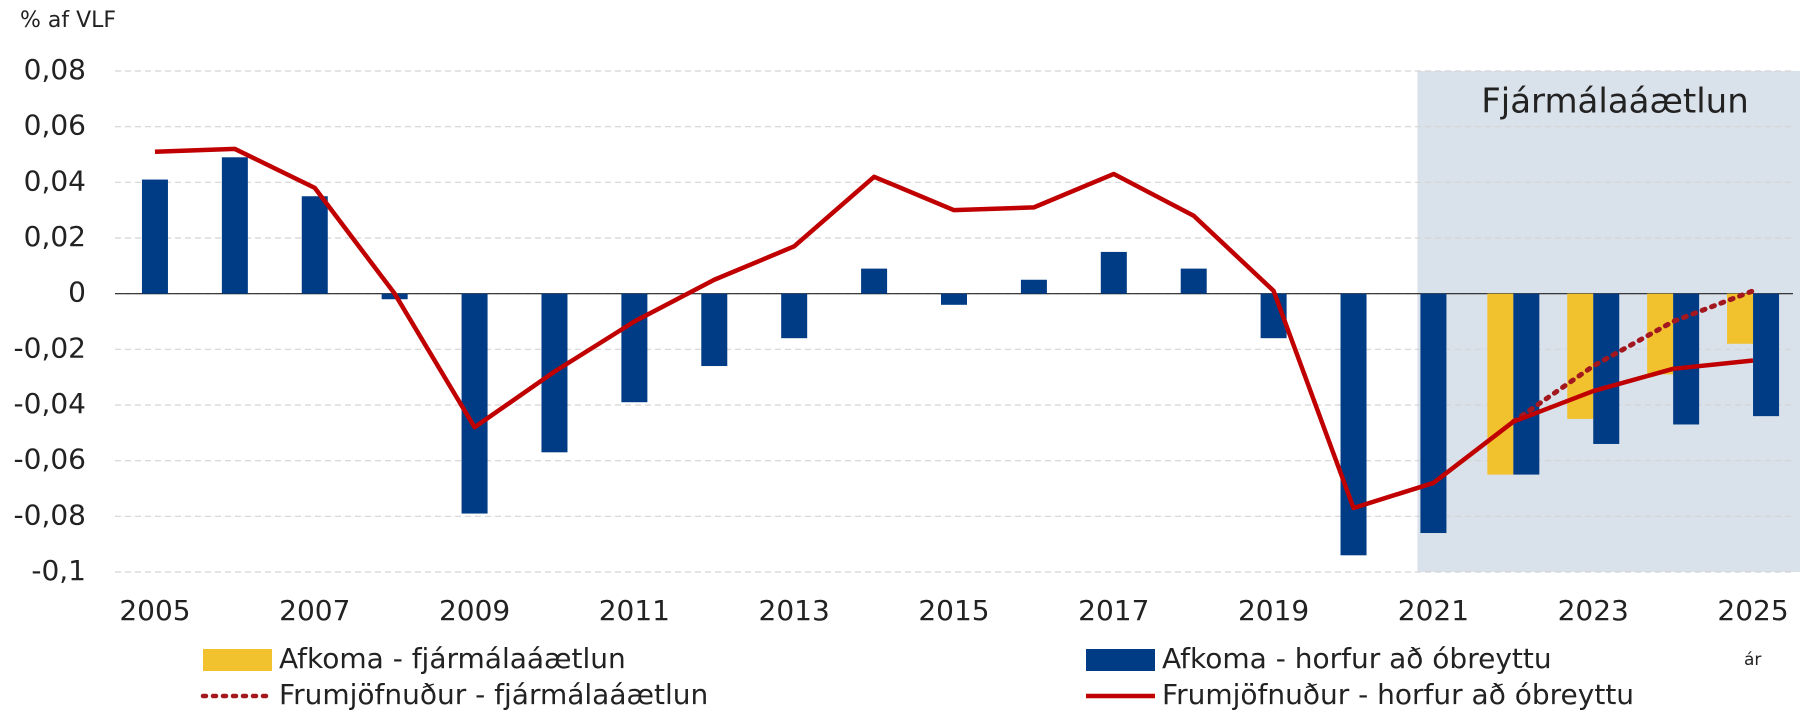  Describe the element at coordinates (50, 514) in the screenshot. I see `y-tick-label: -0,08` at that location.